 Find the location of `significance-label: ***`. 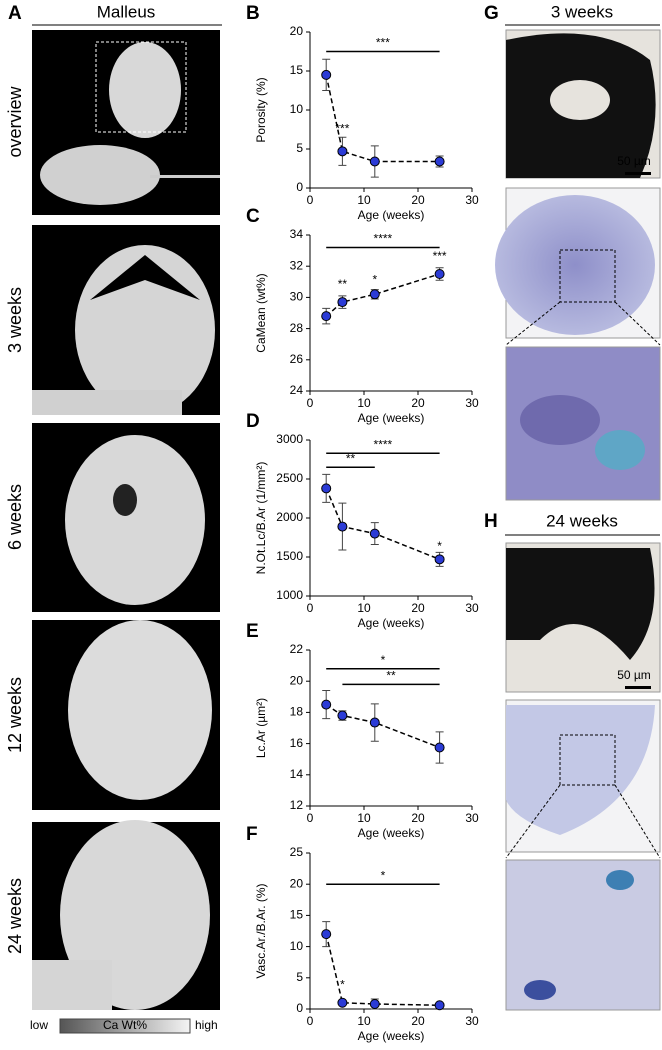

significance-label: *** is located at coordinates (383, 43).